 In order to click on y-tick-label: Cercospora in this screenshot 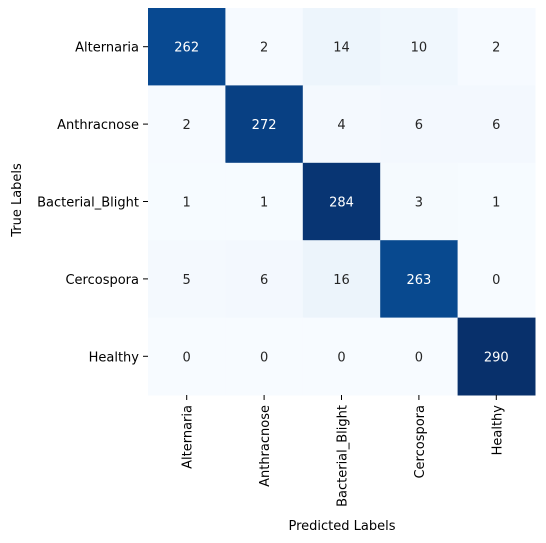, I will do `click(102, 280)`.